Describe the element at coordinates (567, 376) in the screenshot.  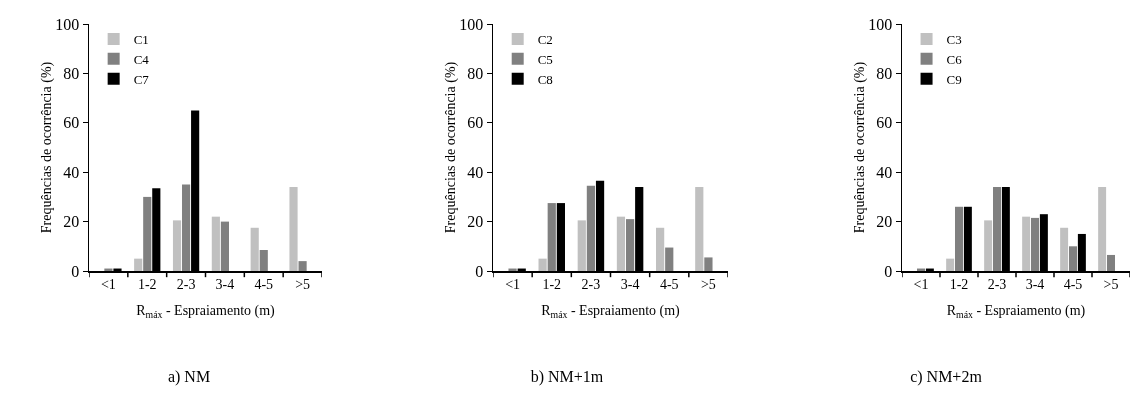
I see `text: b) NM+1m` at that location.